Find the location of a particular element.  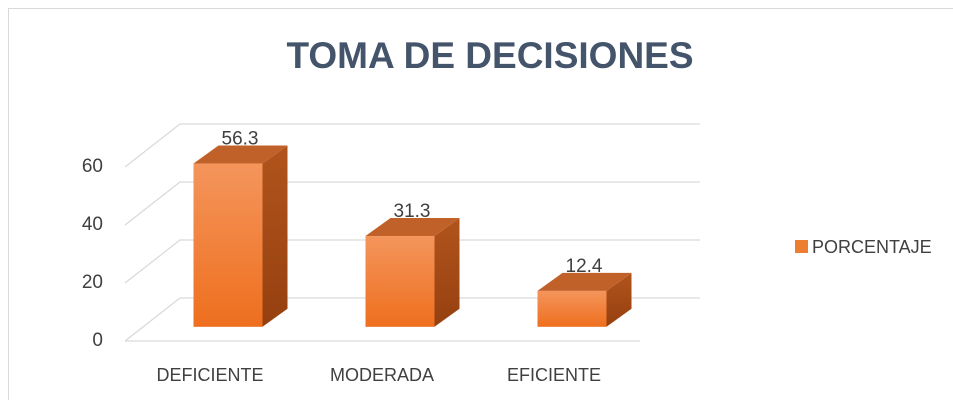

legend-swatch is located at coordinates (801, 246).